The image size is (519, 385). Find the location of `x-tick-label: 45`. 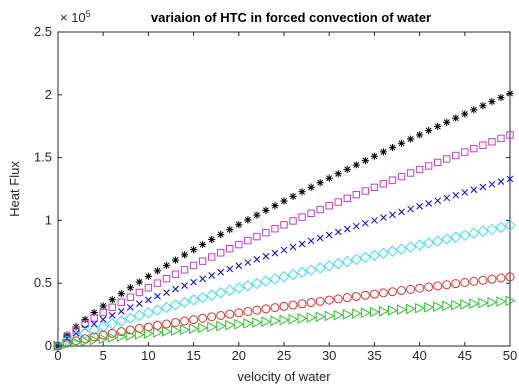

x-tick-label: 45 is located at coordinates (465, 355).